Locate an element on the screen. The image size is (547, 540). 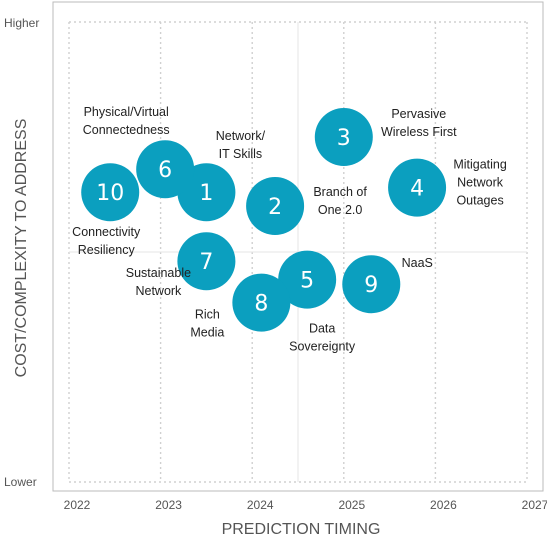
bubble-label-5: Data is located at coordinates (322, 329).